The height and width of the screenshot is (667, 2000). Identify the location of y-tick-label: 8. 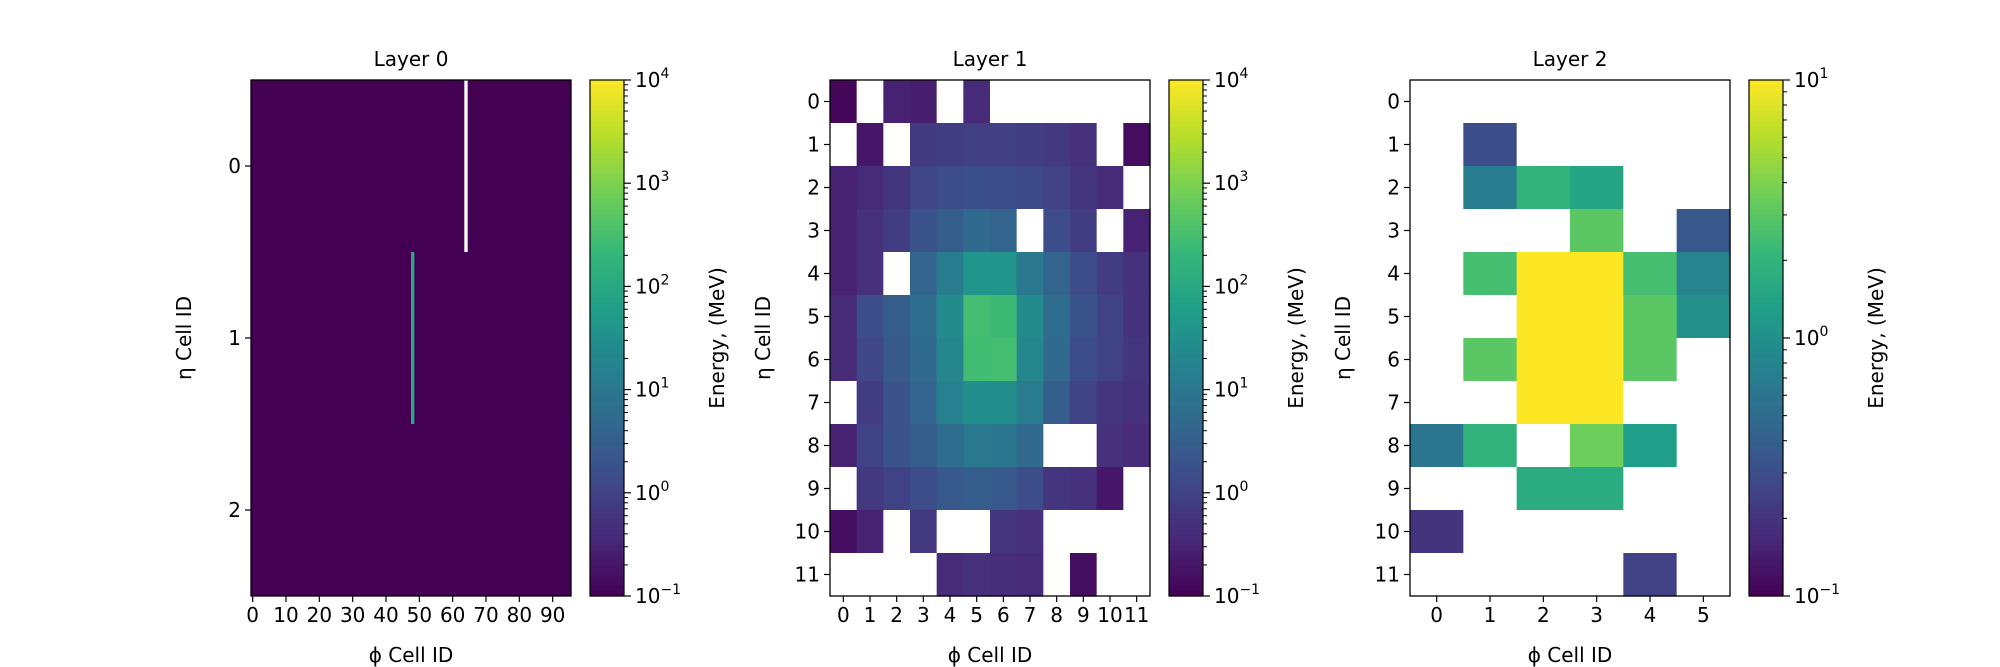
(1393, 446).